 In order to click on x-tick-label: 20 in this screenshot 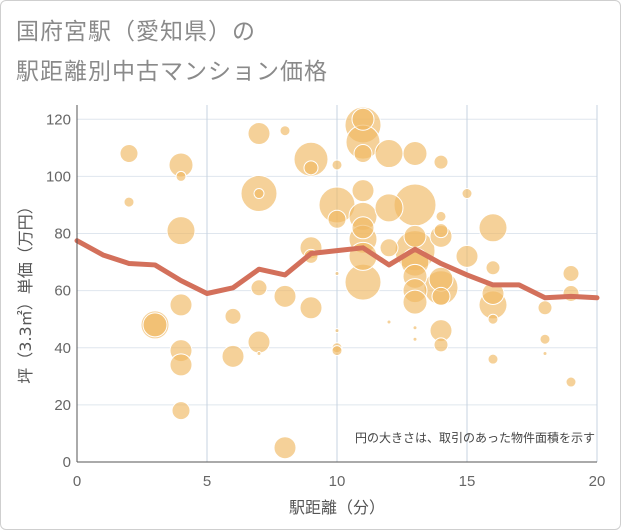, I will do `click(597, 481)`.